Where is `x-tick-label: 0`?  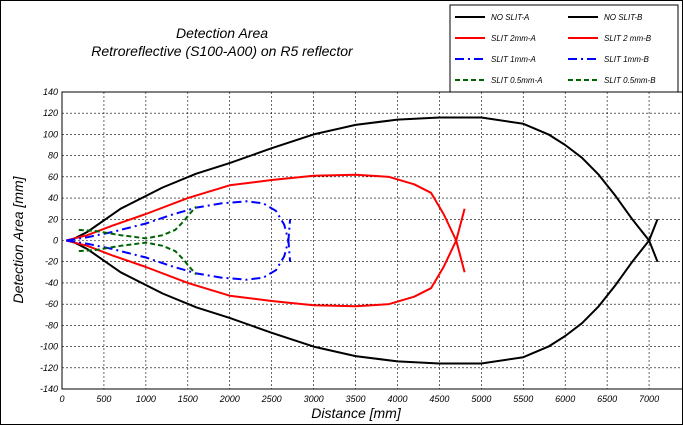
x-tick-label: 0 is located at coordinates (61, 399).